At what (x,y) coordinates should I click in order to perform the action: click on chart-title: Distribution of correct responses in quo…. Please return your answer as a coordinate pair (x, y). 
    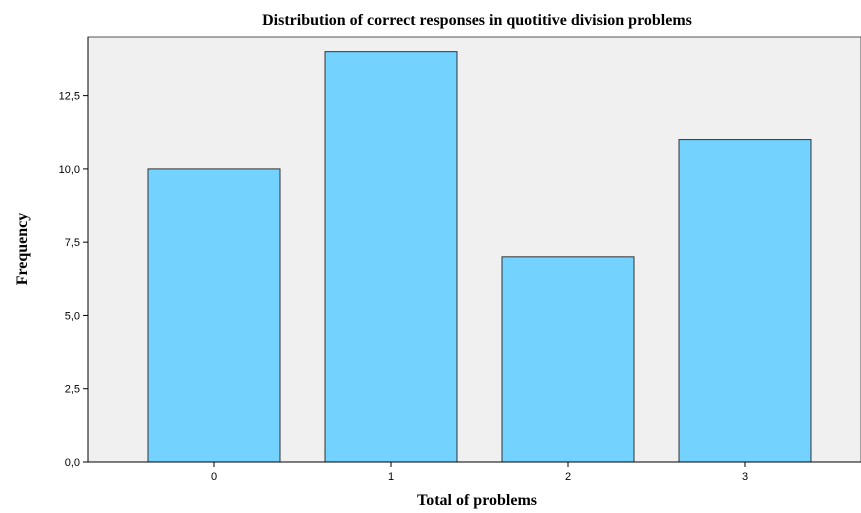
    Looking at the image, I should click on (477, 20).